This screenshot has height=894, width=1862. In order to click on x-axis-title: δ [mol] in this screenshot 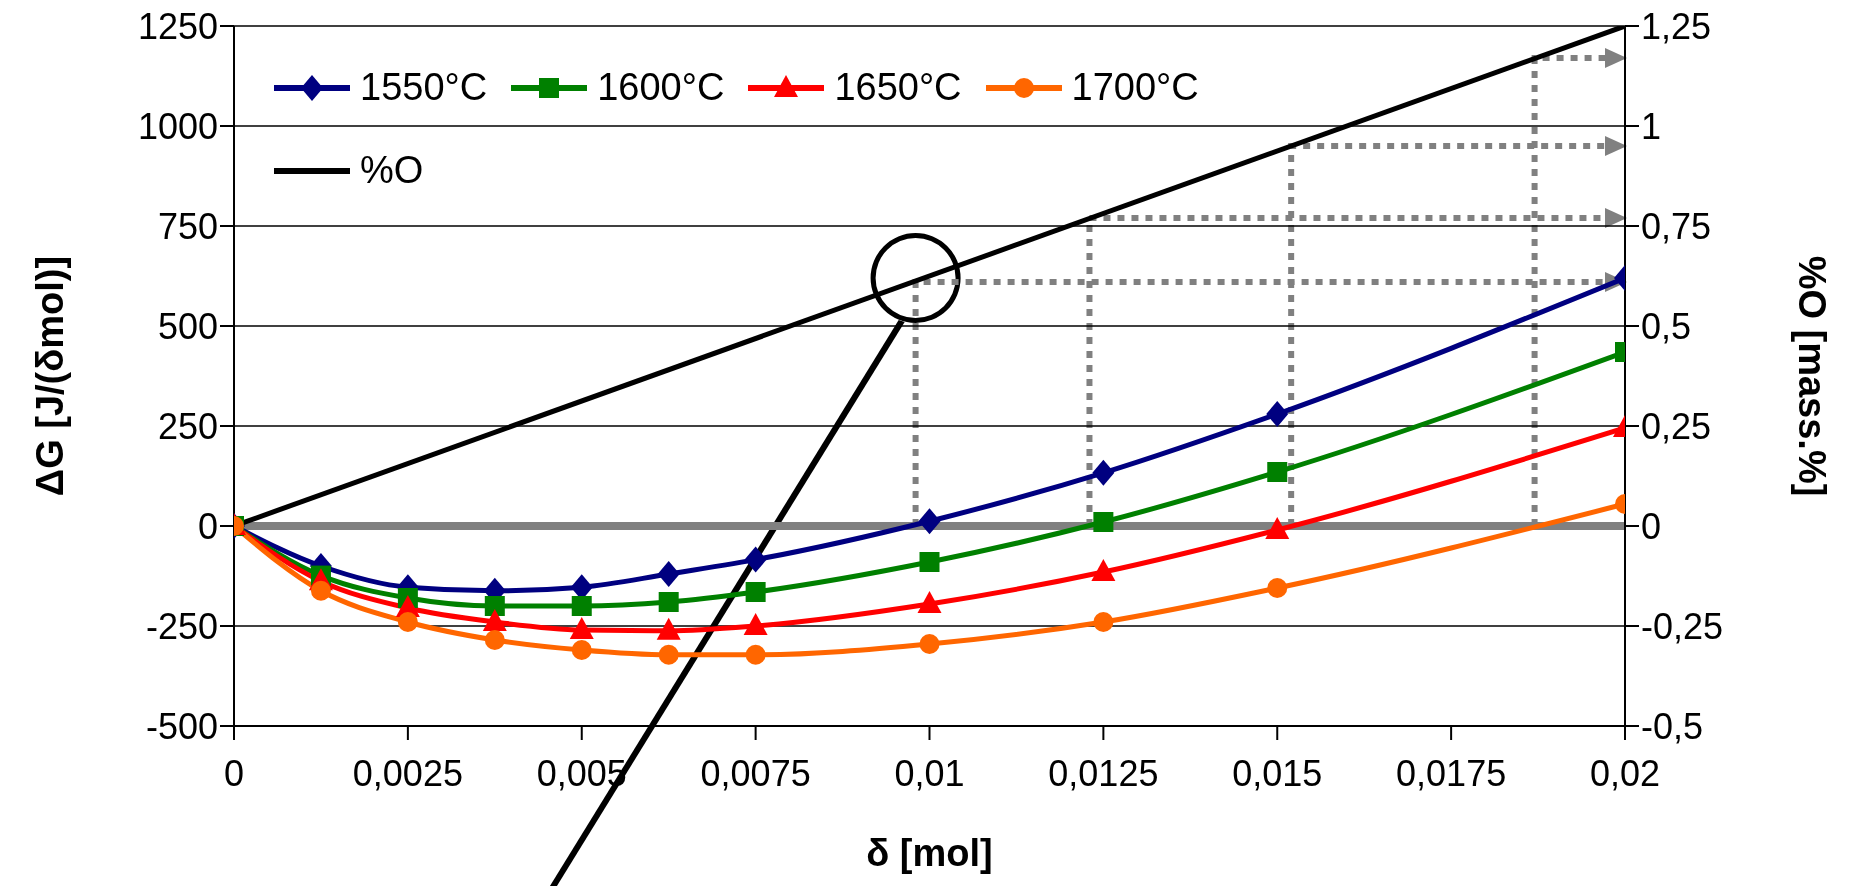, I will do `click(929, 853)`.